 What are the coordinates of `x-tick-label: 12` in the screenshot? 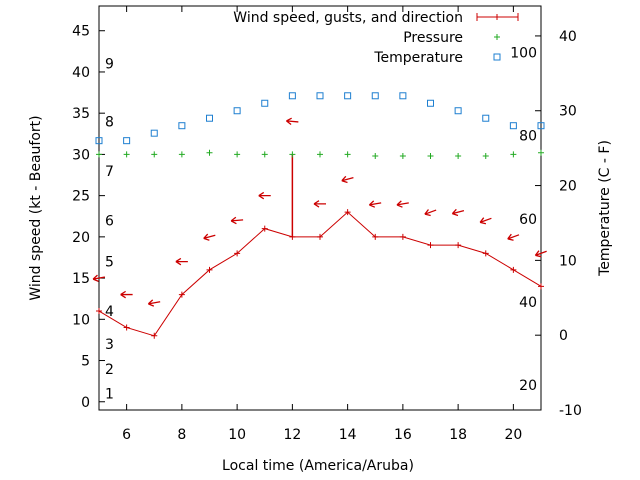 It's located at (292, 435).